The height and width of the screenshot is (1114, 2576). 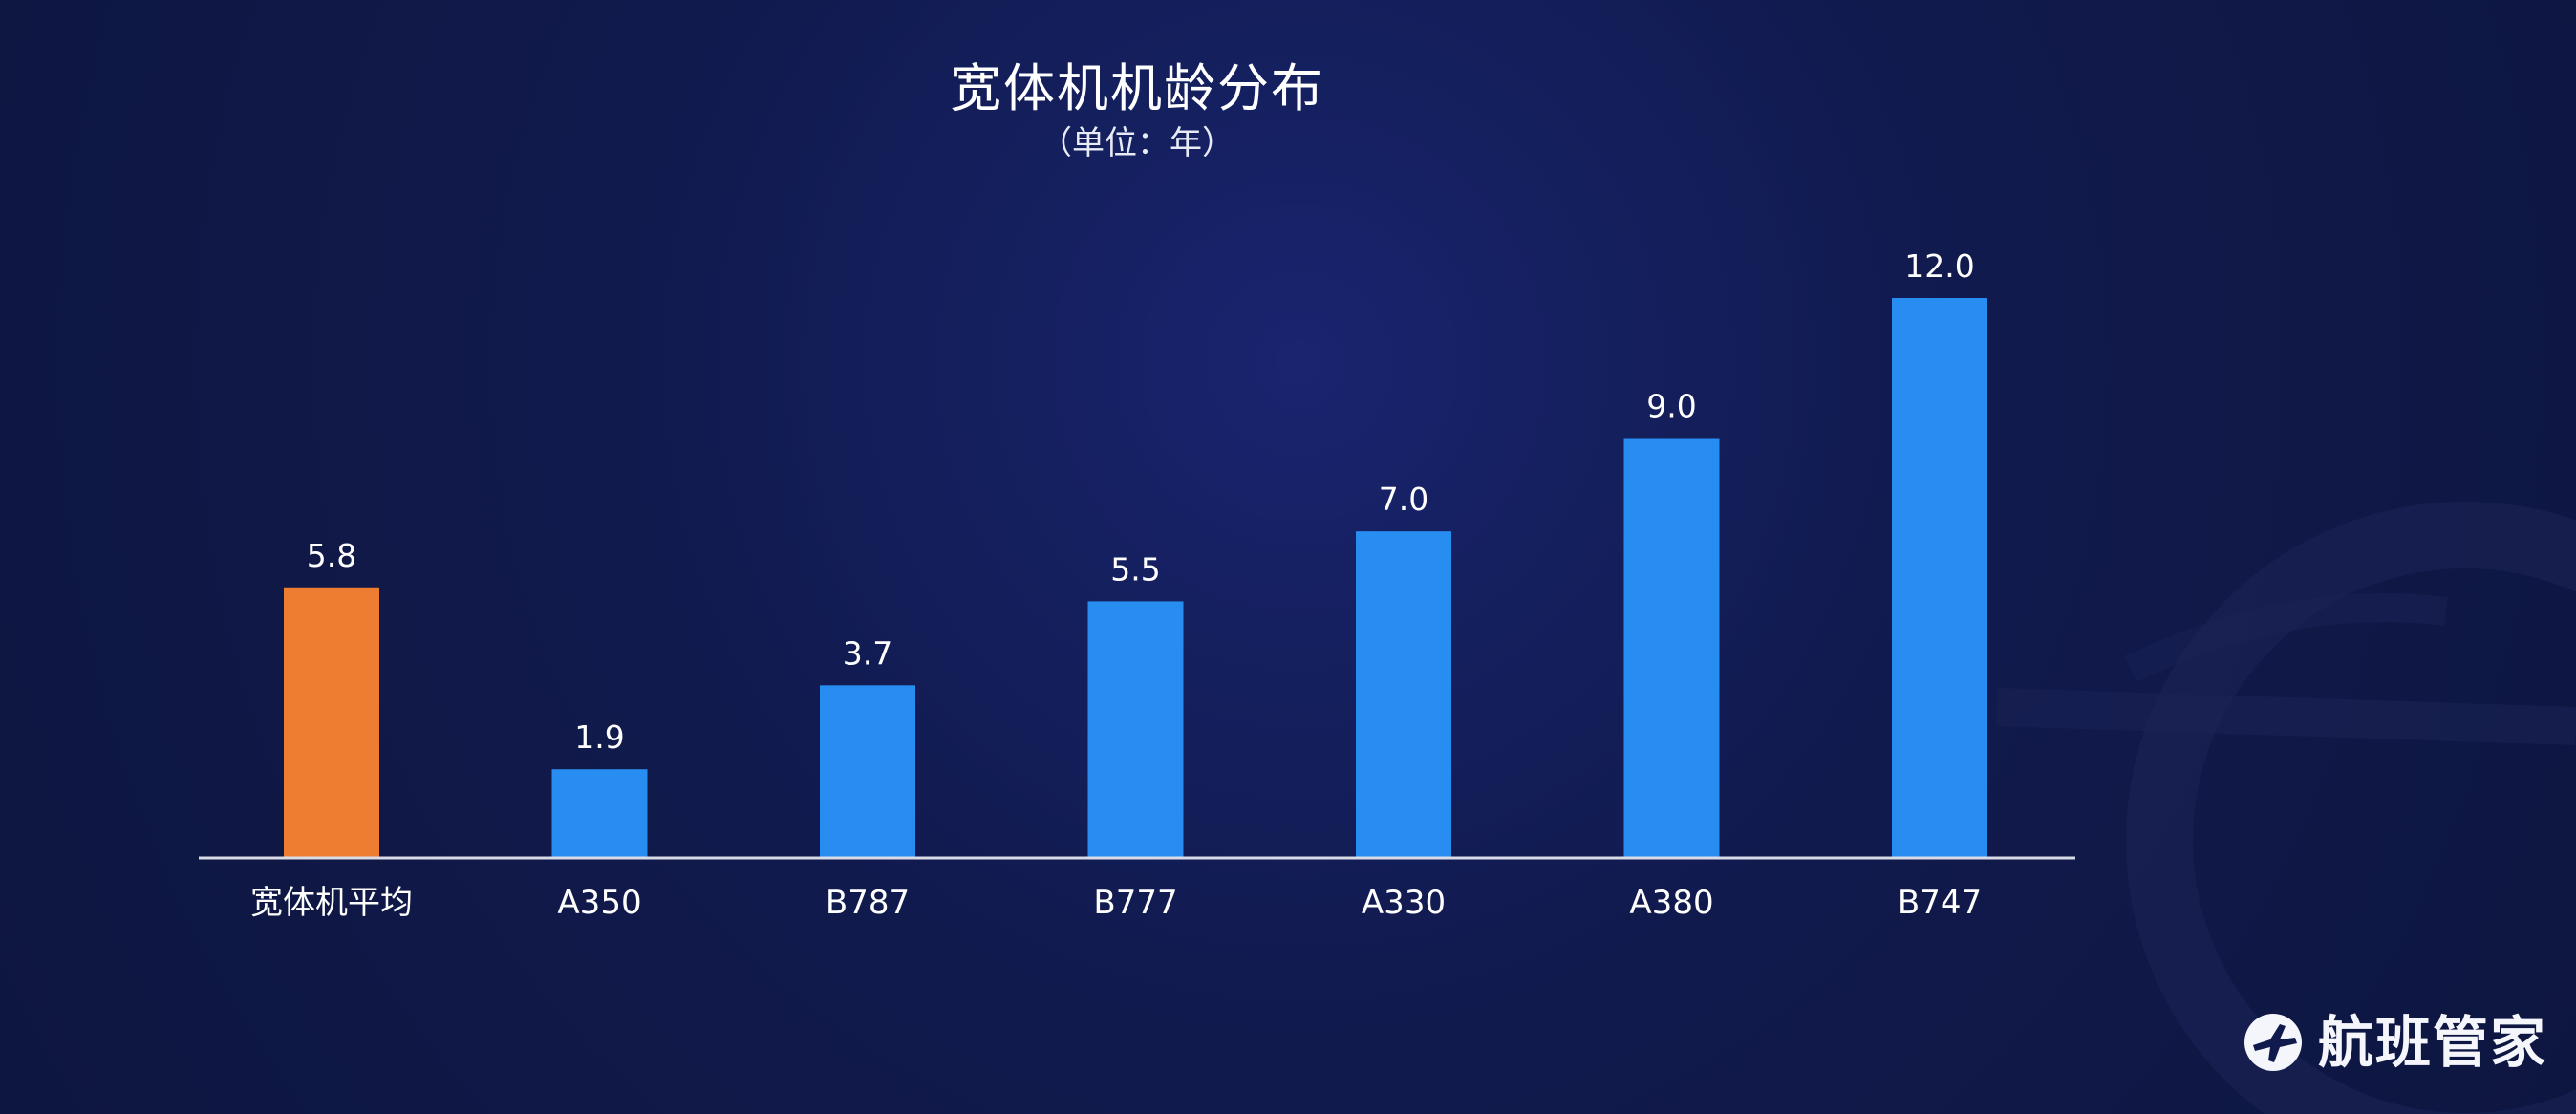 I want to click on chart-subtitle: （单位：年）, so click(x=1137, y=143).